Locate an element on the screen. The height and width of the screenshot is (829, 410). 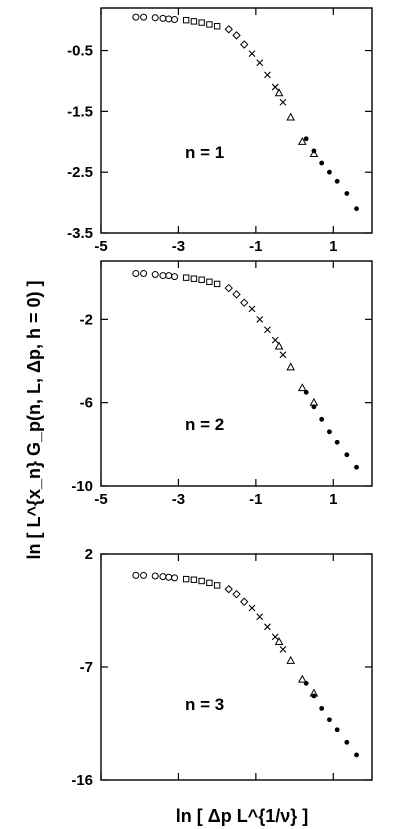
y-tick-label: 2 is located at coordinates (89, 554).